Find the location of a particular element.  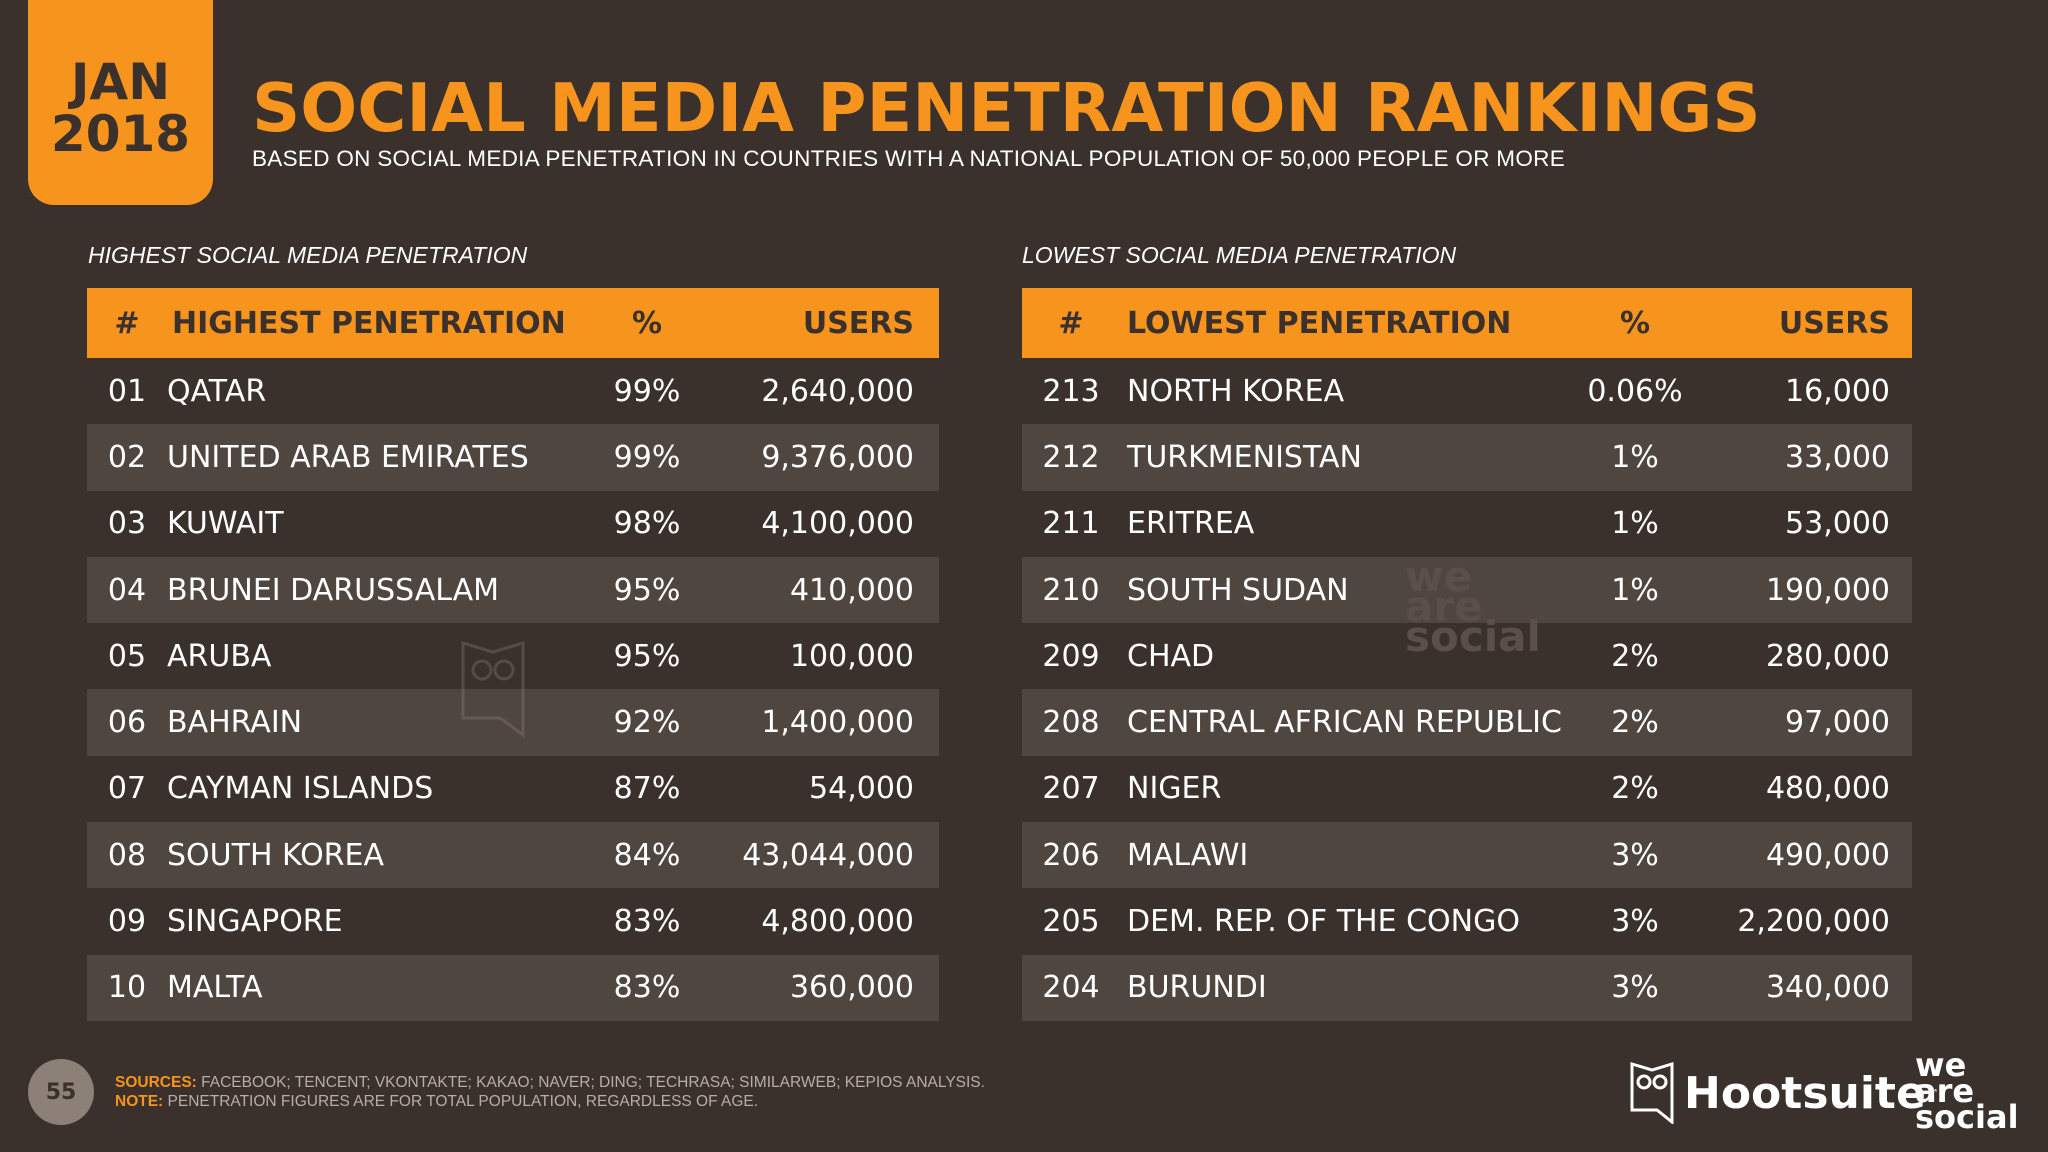

percent-cell: 2% is located at coordinates (1635, 789).